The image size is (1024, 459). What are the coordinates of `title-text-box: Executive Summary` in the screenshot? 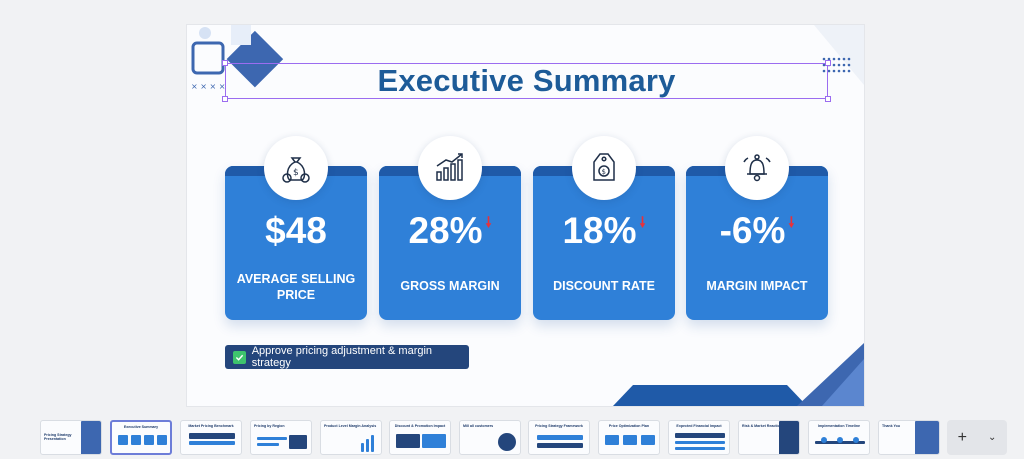 It's located at (526, 81).